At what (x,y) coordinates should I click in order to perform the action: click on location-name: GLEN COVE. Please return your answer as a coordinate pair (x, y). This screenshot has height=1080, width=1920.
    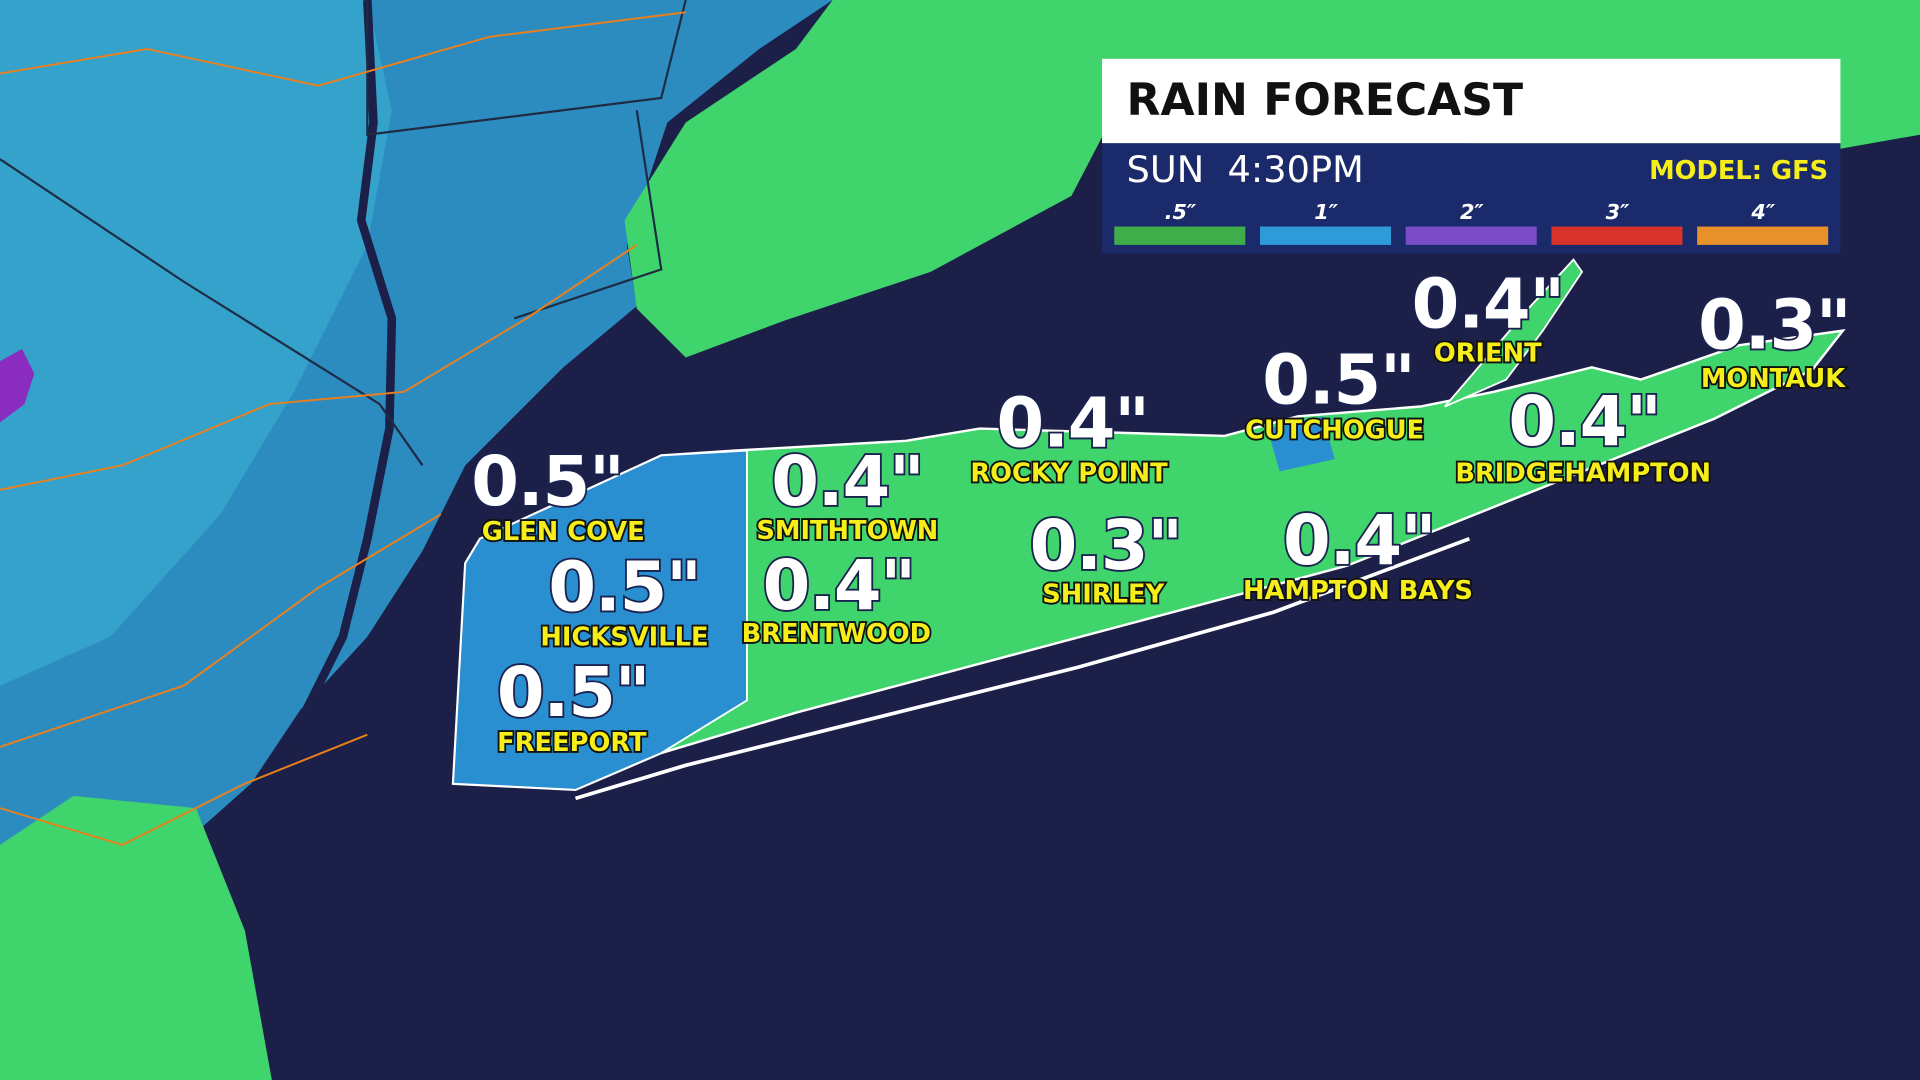
    Looking at the image, I should click on (563, 532).